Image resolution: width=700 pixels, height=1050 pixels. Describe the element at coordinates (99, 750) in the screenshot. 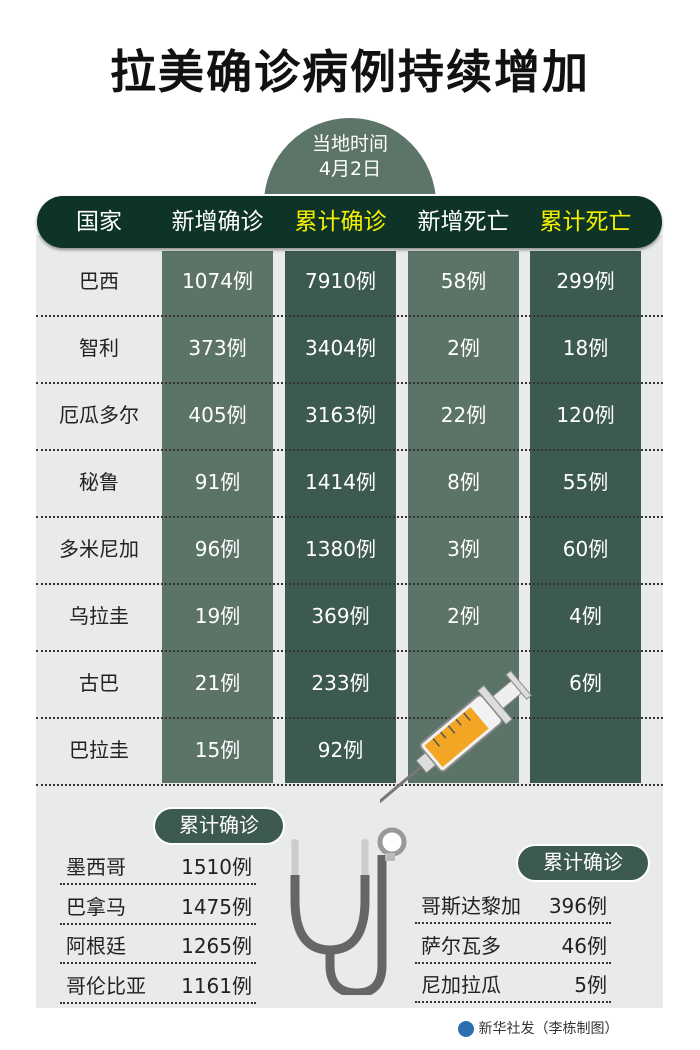

I see `cell-country: 巴拉圭` at that location.